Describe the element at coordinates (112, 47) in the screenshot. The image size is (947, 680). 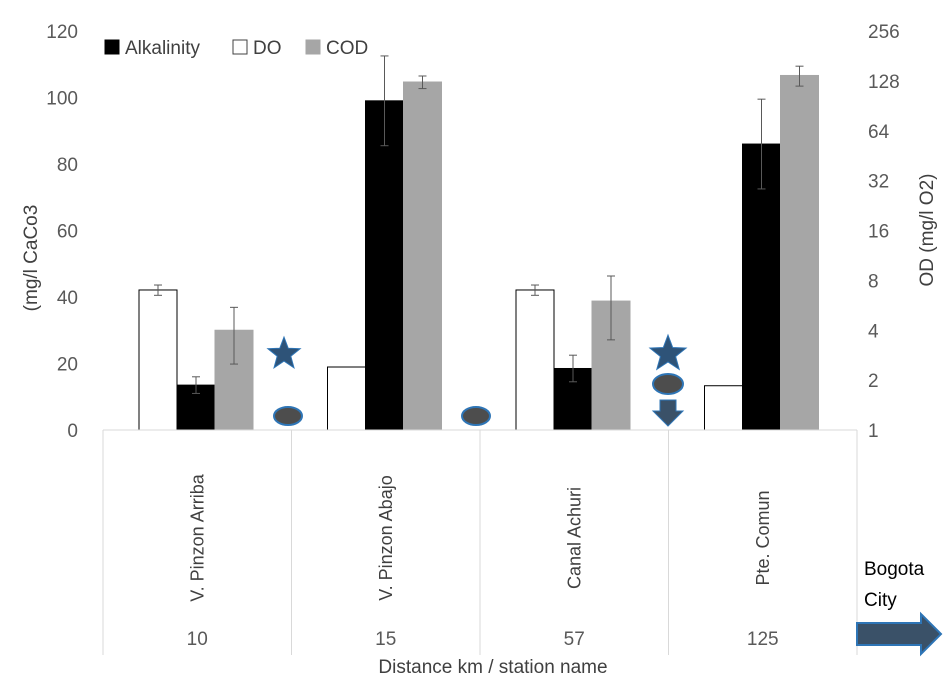
I see `legend-swatch-alkalinity` at that location.